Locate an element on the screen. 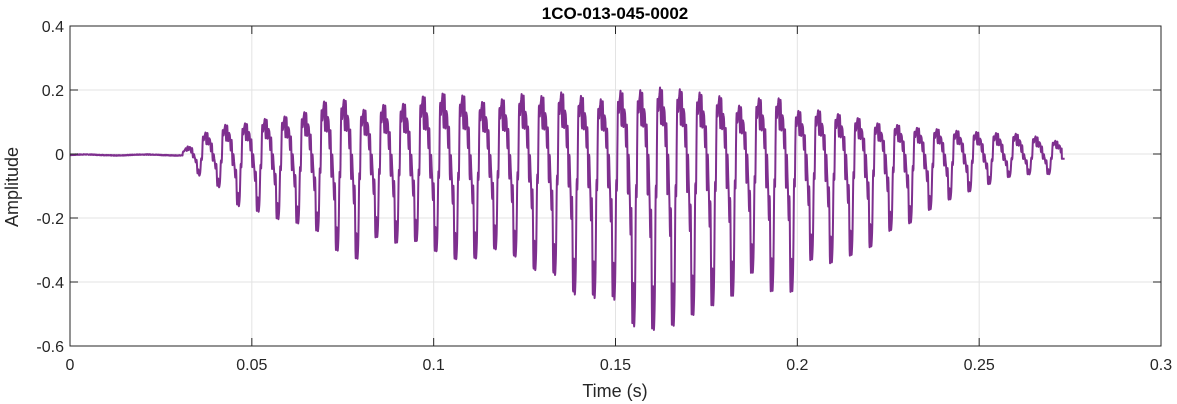 Image resolution: width=1177 pixels, height=404 pixels. y-tick-label: 0.2 is located at coordinates (53, 91).